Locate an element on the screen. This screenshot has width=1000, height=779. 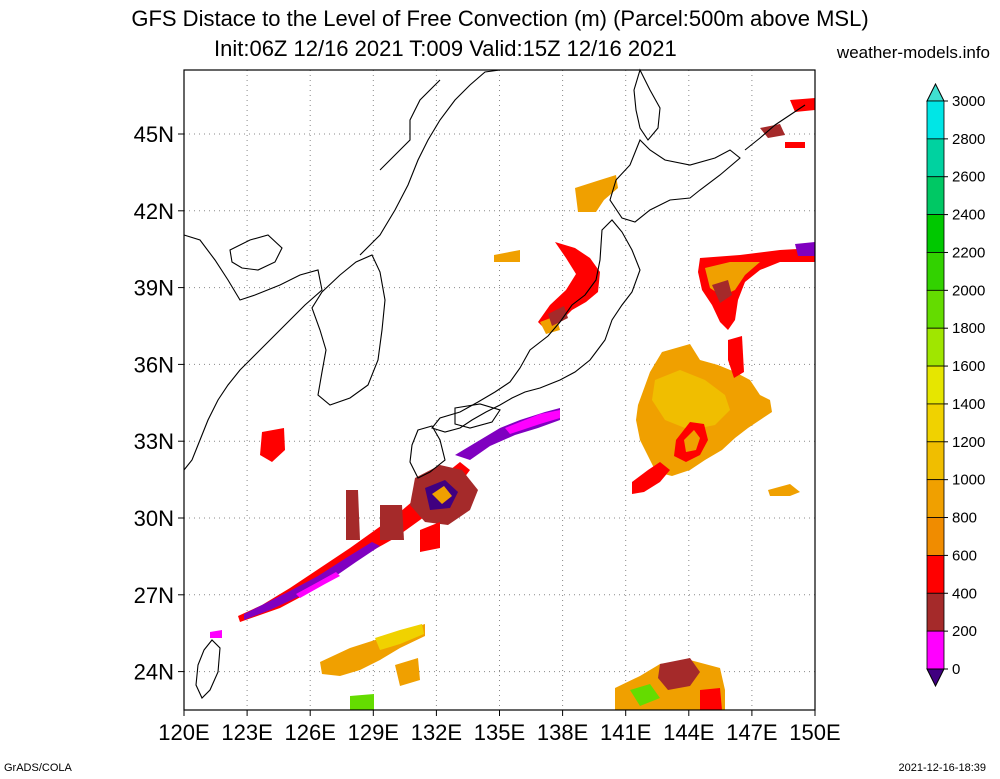
site-label: weather-models.info is located at coordinates (913, 52).